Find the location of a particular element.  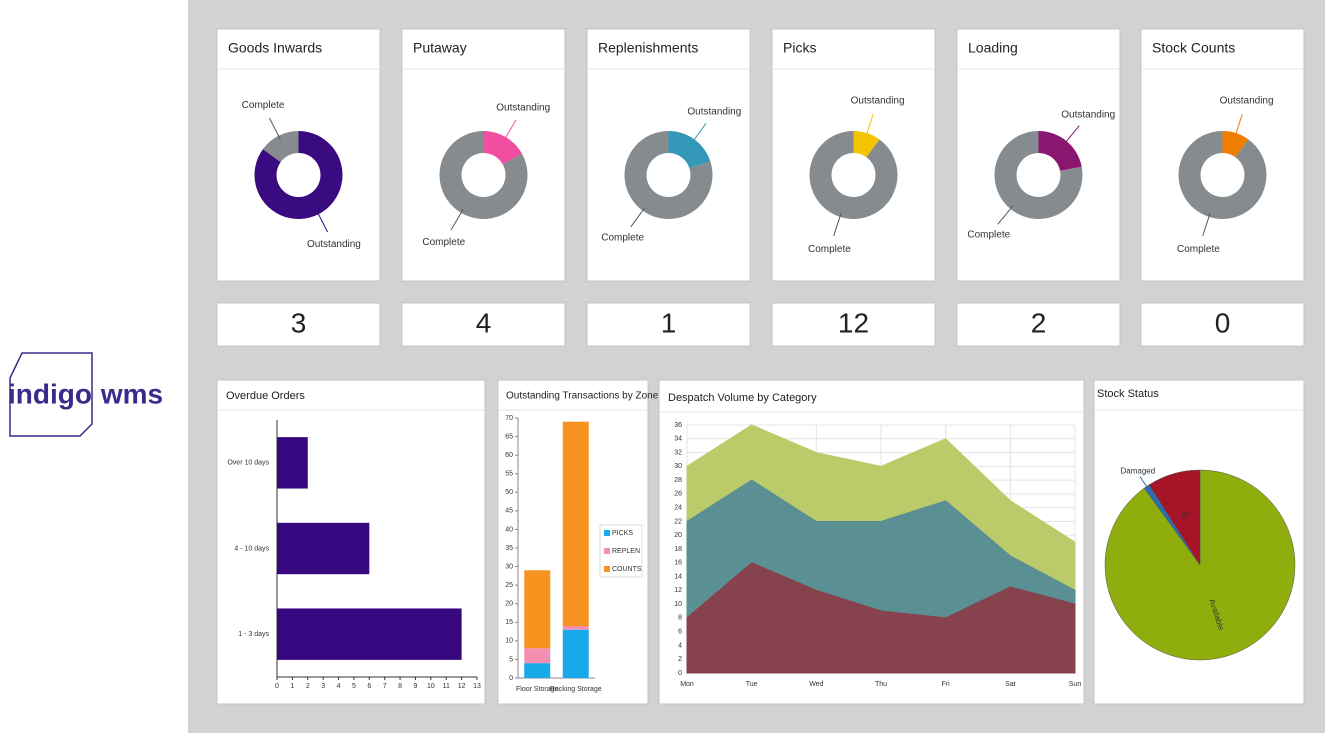

card-title: Goods Inwards is located at coordinates (275, 48).